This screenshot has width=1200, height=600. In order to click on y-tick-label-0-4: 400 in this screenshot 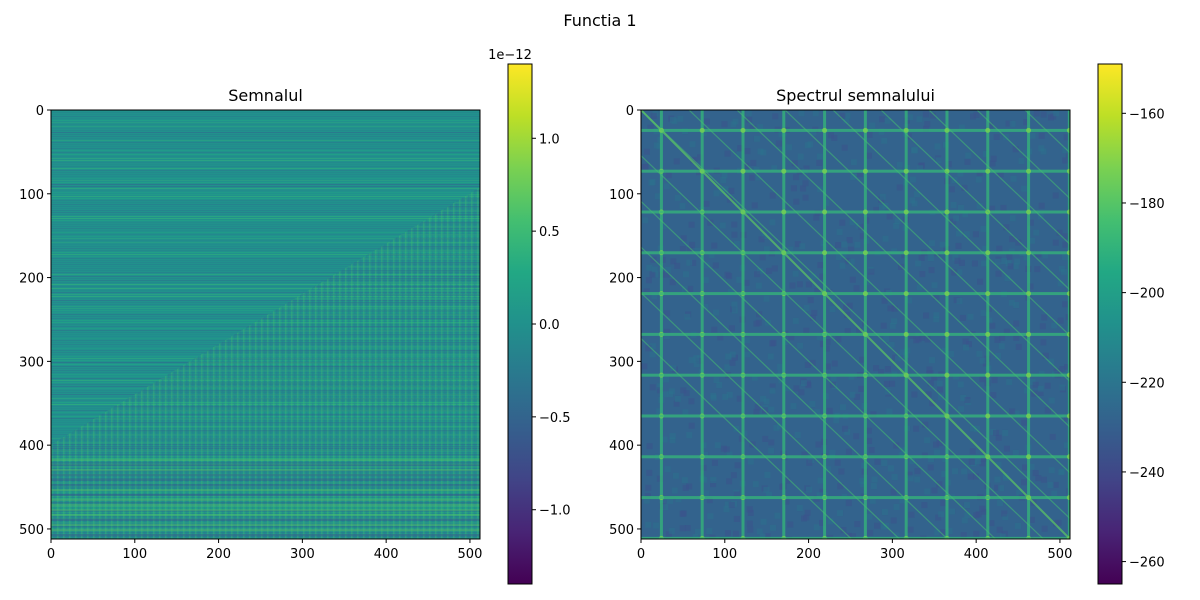, I will do `click(31, 446)`.